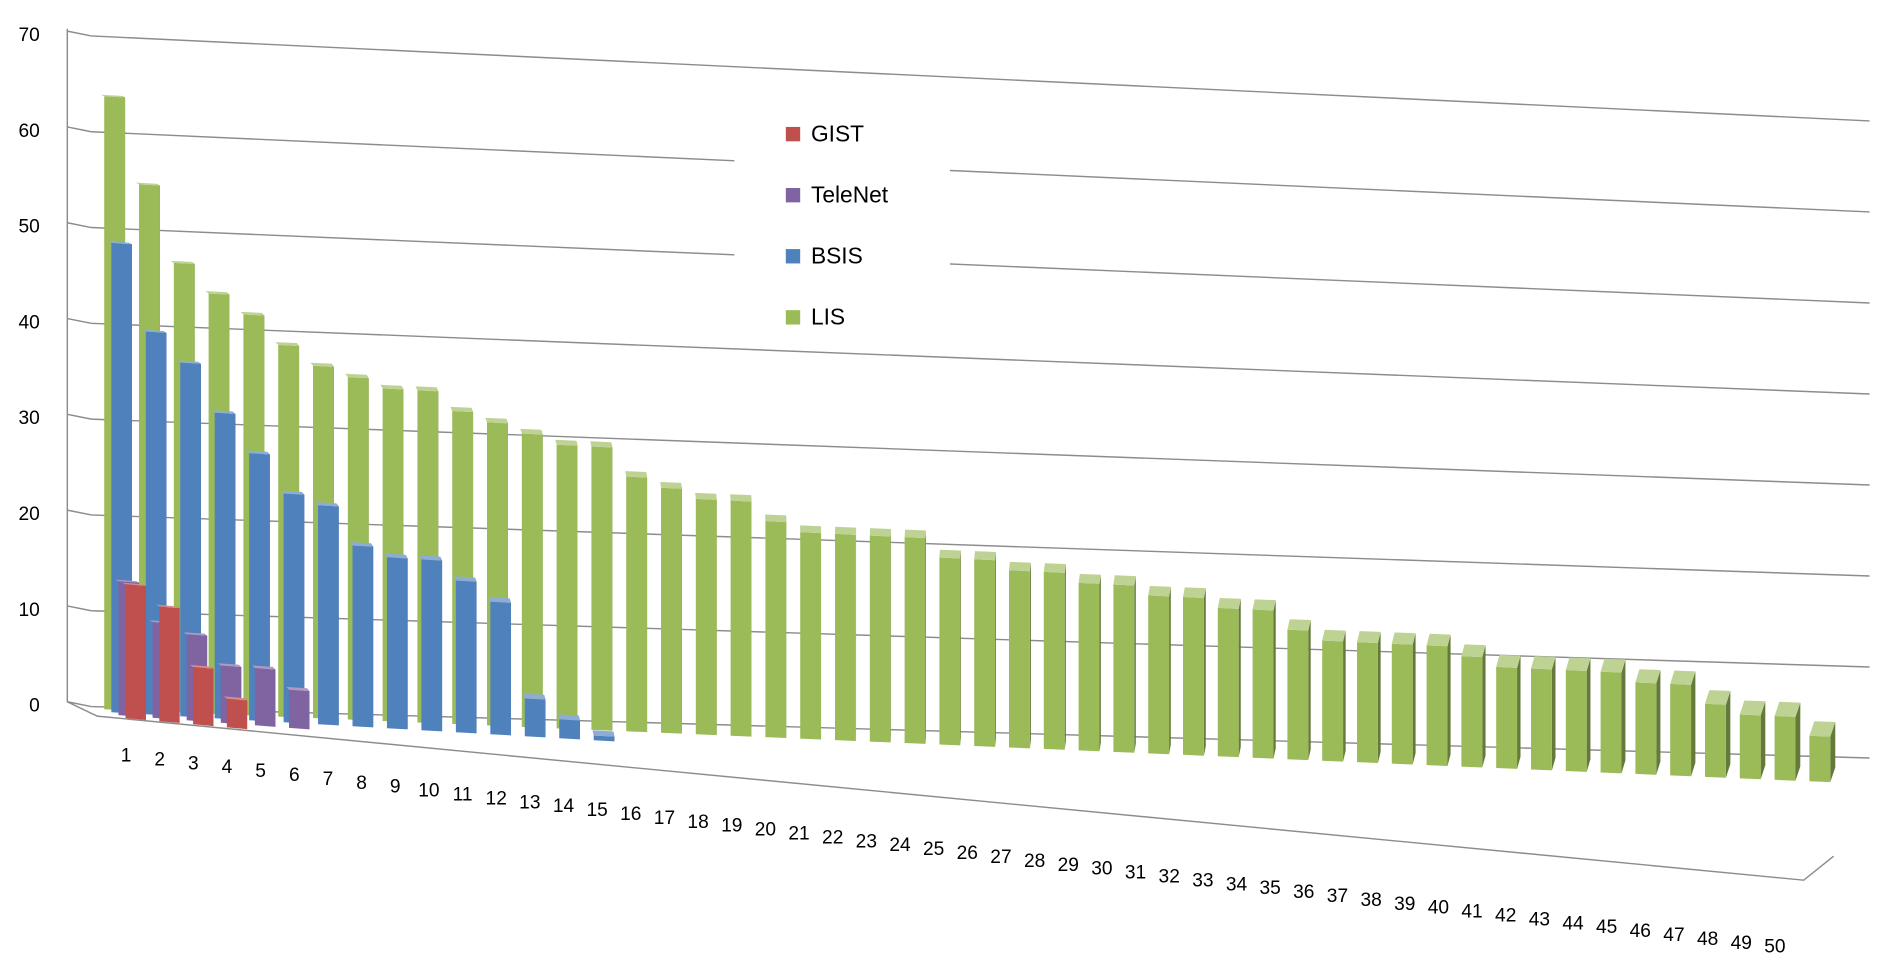  What do you see at coordinates (227, 767) in the screenshot?
I see `x-tick-label: 4` at bounding box center [227, 767].